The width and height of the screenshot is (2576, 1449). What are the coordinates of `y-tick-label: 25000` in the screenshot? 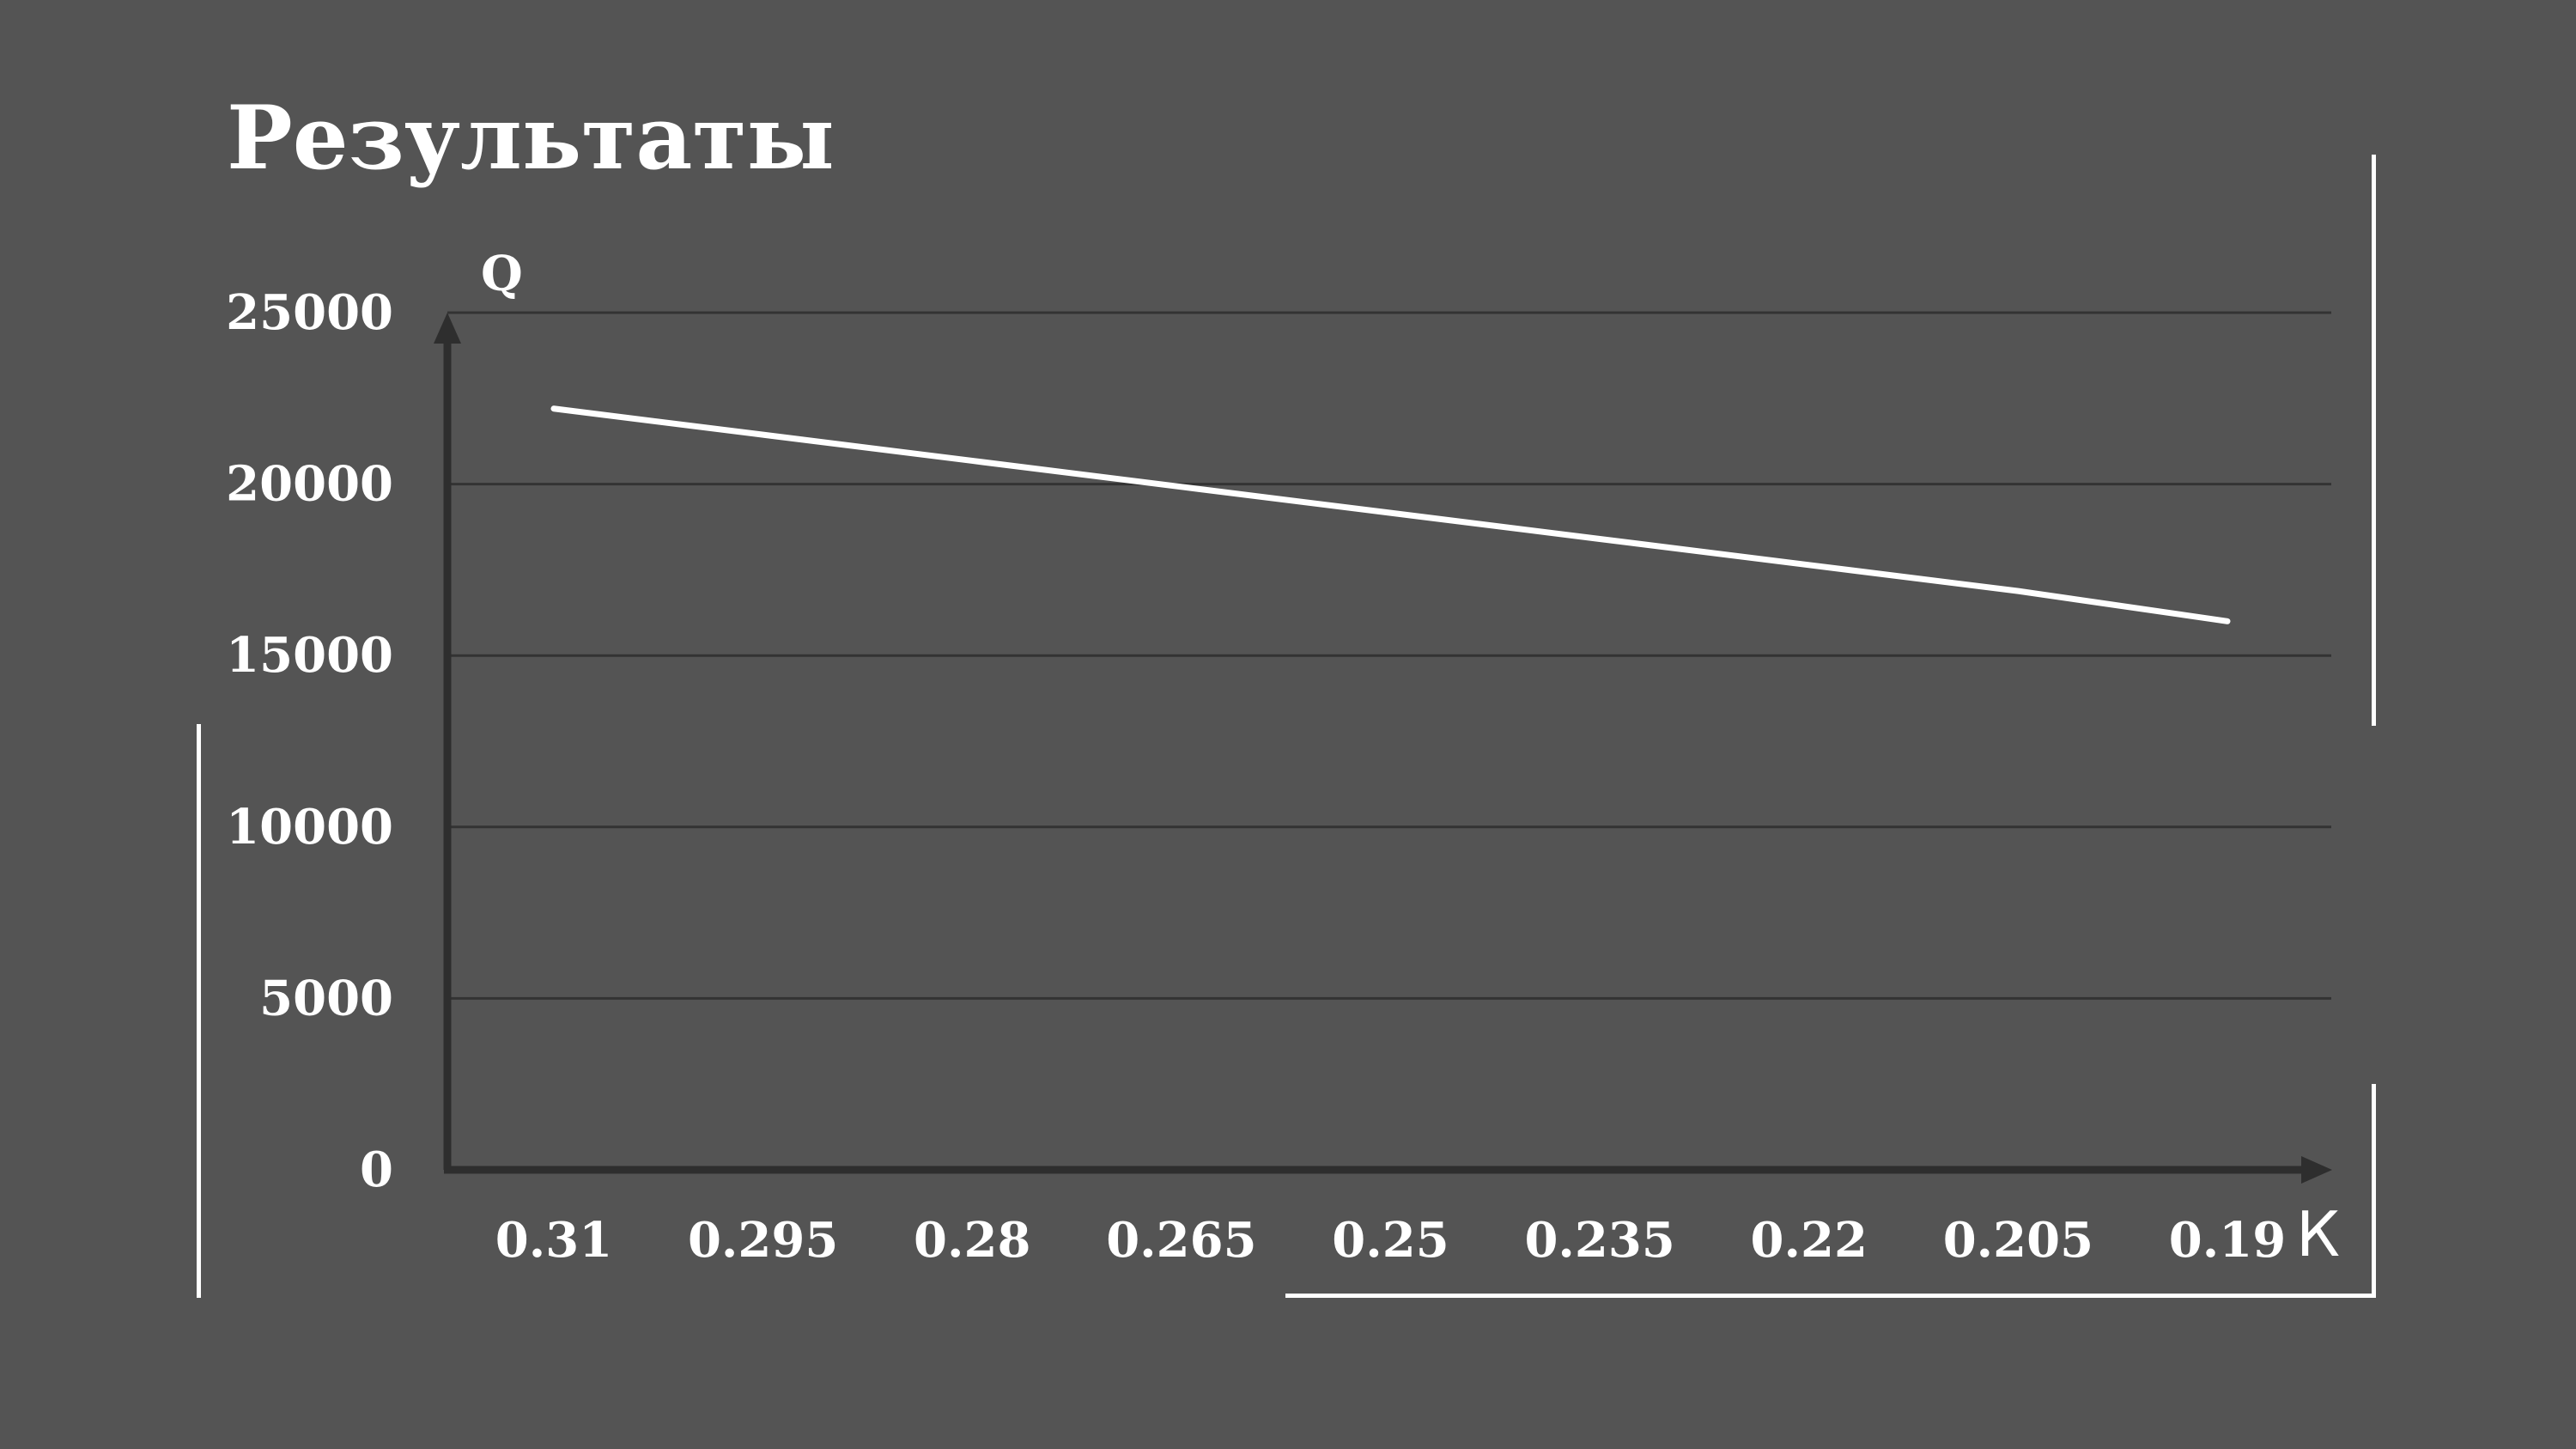 It's located at (310, 312).